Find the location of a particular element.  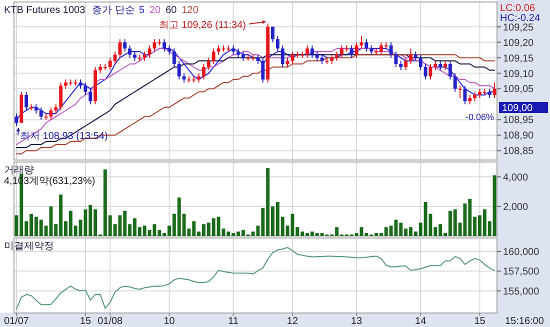

text: HC:-0.24 is located at coordinates (520, 18).